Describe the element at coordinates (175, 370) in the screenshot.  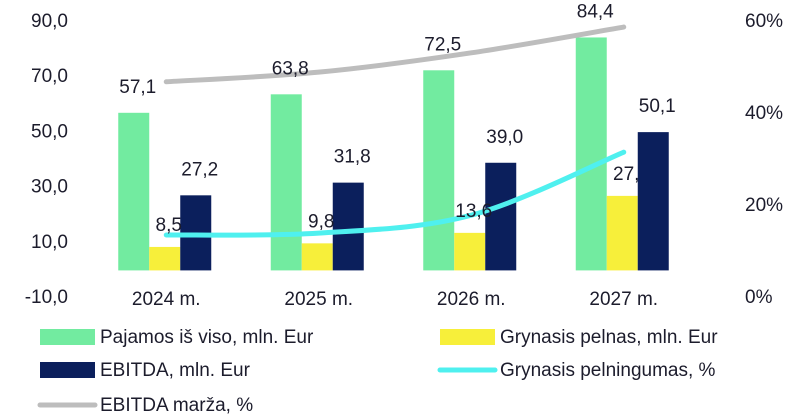
I see `legend-label: EBITDA, mln. Eur` at that location.